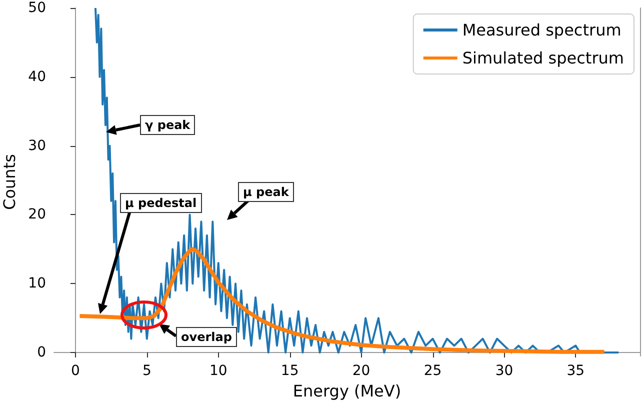 The height and width of the screenshot is (402, 642). I want to click on x-tick-label: 10, so click(218, 371).